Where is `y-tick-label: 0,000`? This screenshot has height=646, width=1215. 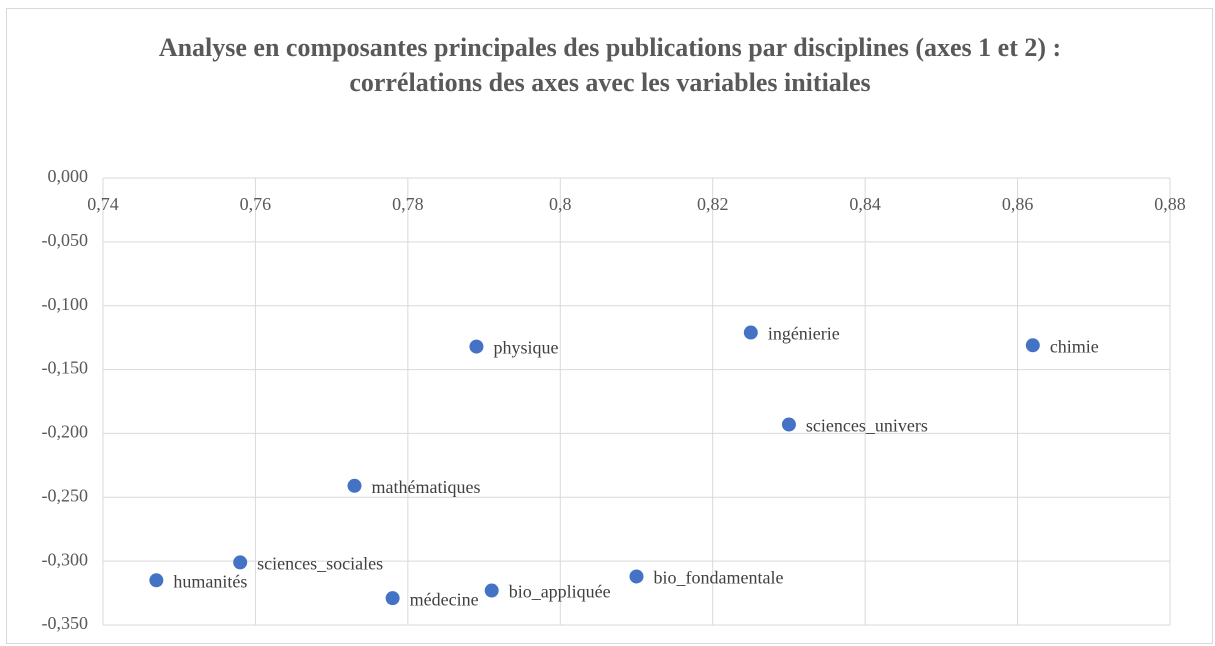 y-tick-label: 0,000 is located at coordinates (68, 176).